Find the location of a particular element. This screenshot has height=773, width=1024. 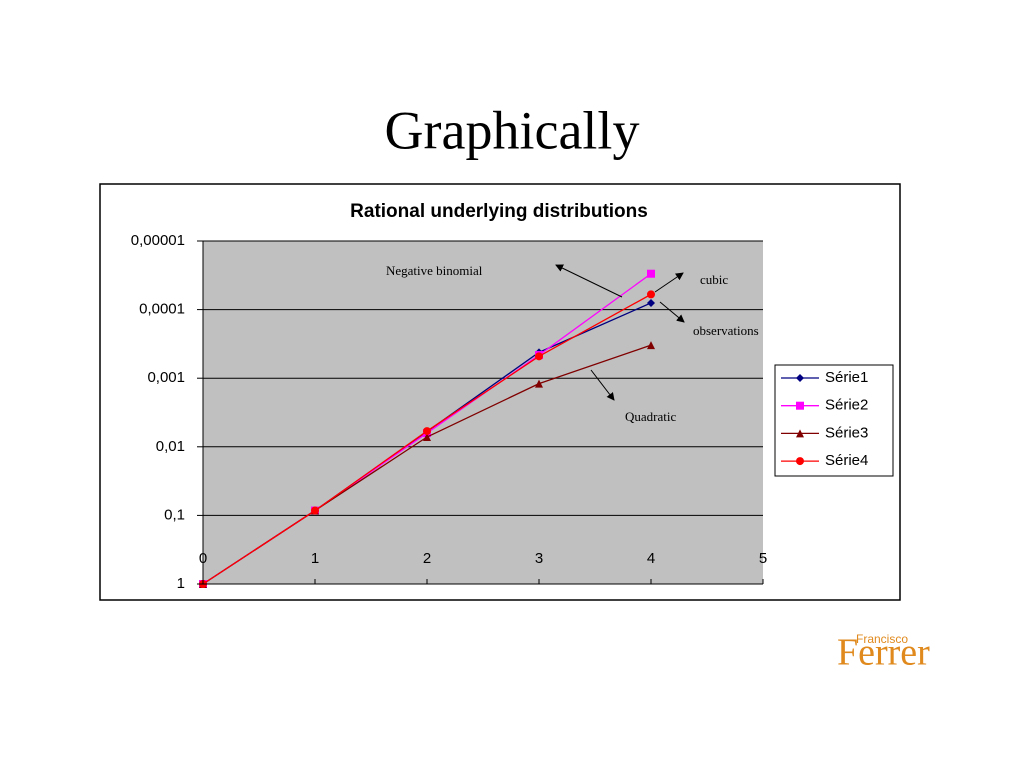

annotation: Quadratic is located at coordinates (650, 416).